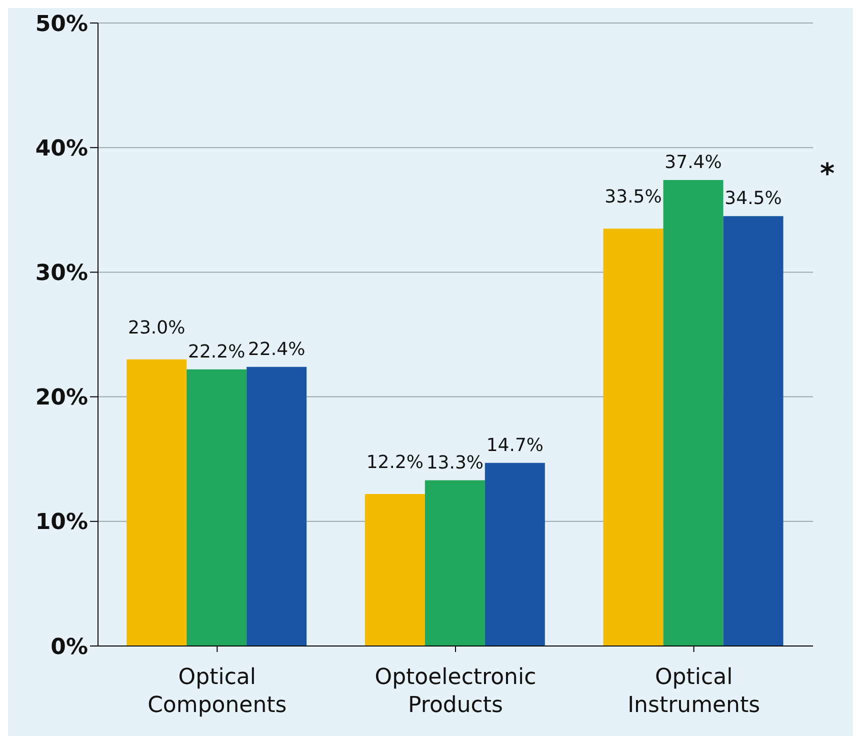 The width and height of the screenshot is (861, 744). Describe the element at coordinates (694, 691) in the screenshot. I see `x-tick-label: Optical Instruments` at that location.